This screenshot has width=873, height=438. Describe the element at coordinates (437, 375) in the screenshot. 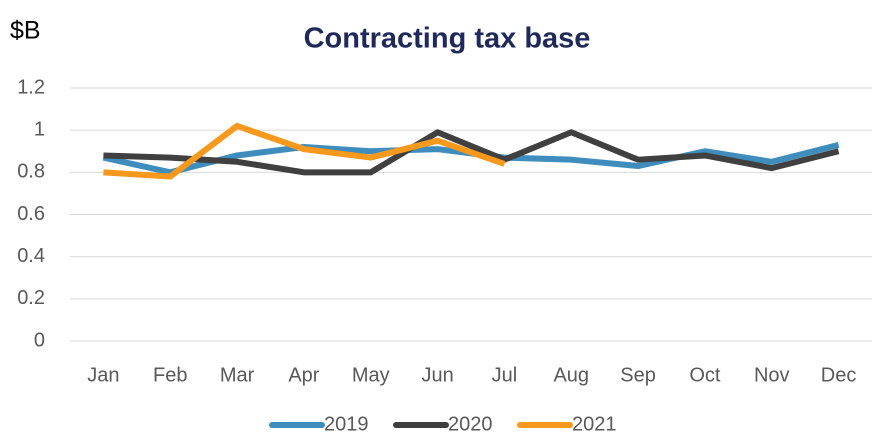

I see `x-tick-label: Jun` at that location.